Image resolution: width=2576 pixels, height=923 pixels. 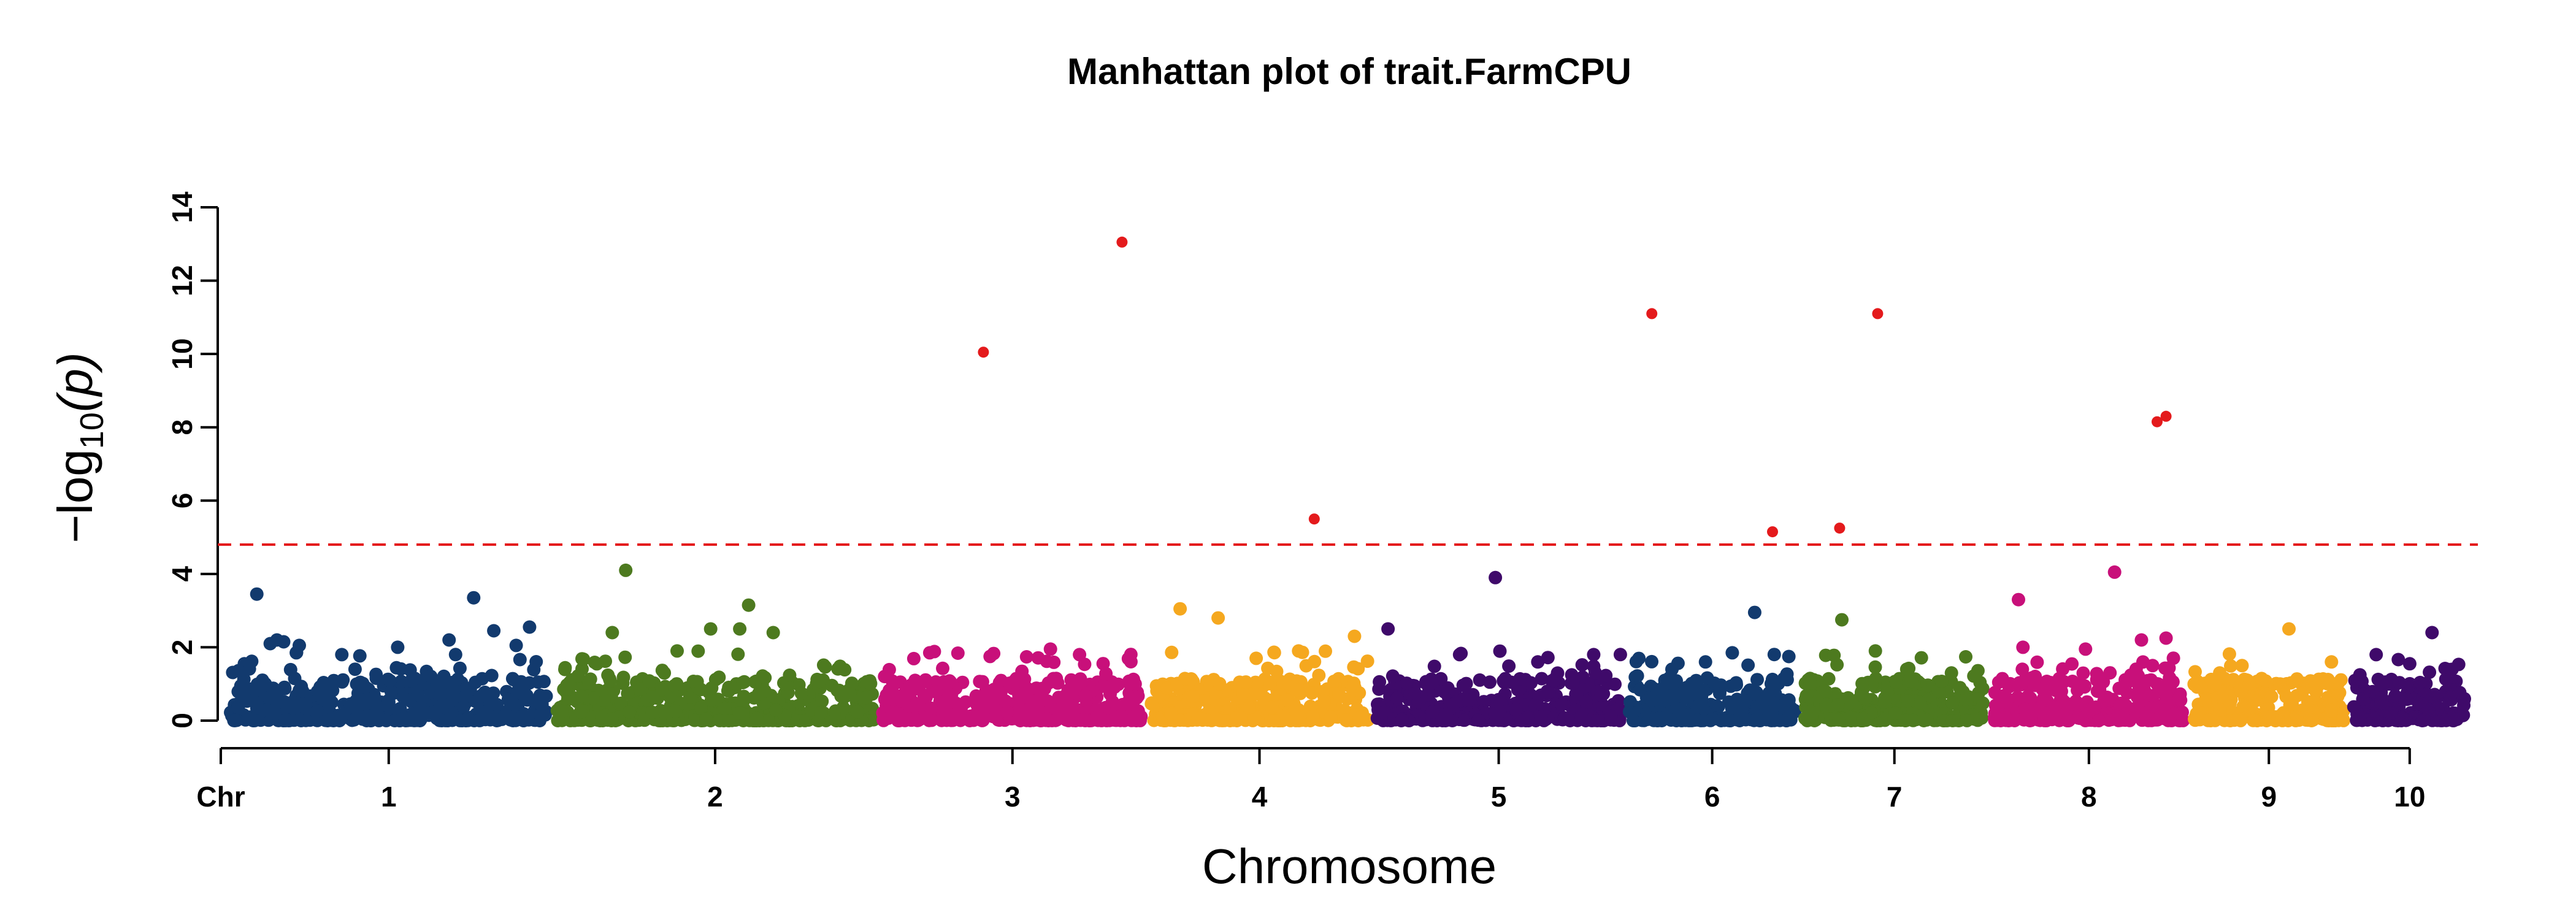 What do you see at coordinates (2268, 674) in the screenshot?
I see `chromosome-9-points` at bounding box center [2268, 674].